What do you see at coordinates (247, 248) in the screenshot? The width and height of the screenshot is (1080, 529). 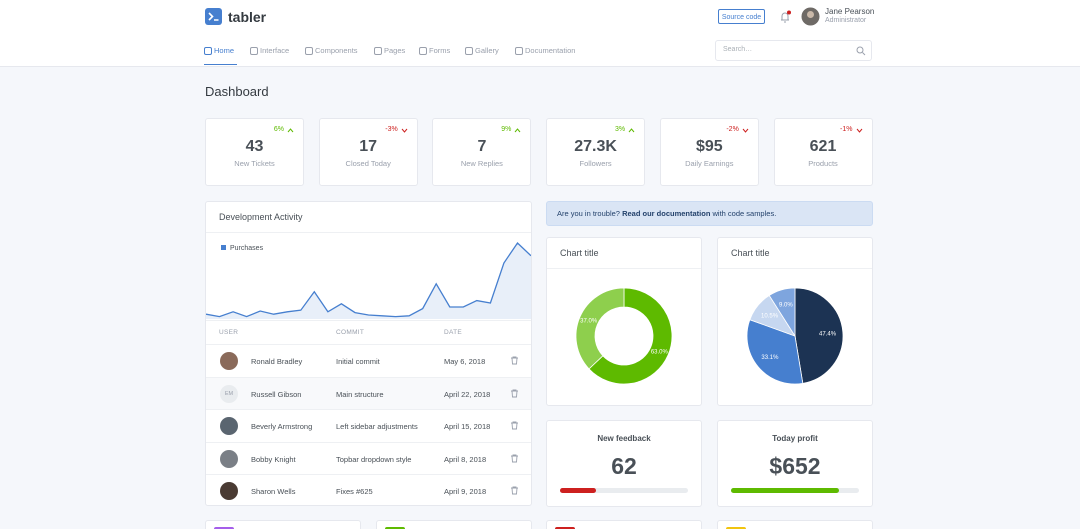 I see `legend-label: Purchases` at bounding box center [247, 248].